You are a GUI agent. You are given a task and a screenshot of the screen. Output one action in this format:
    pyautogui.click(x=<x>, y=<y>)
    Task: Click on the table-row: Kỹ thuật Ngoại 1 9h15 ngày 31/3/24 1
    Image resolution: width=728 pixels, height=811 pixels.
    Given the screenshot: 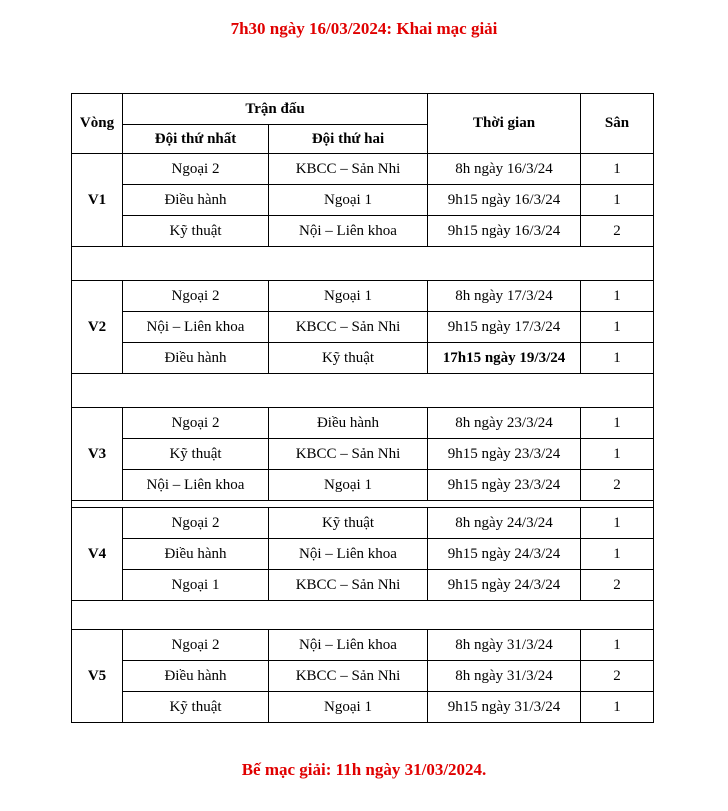 What is the action you would take?
    pyautogui.click(x=363, y=707)
    